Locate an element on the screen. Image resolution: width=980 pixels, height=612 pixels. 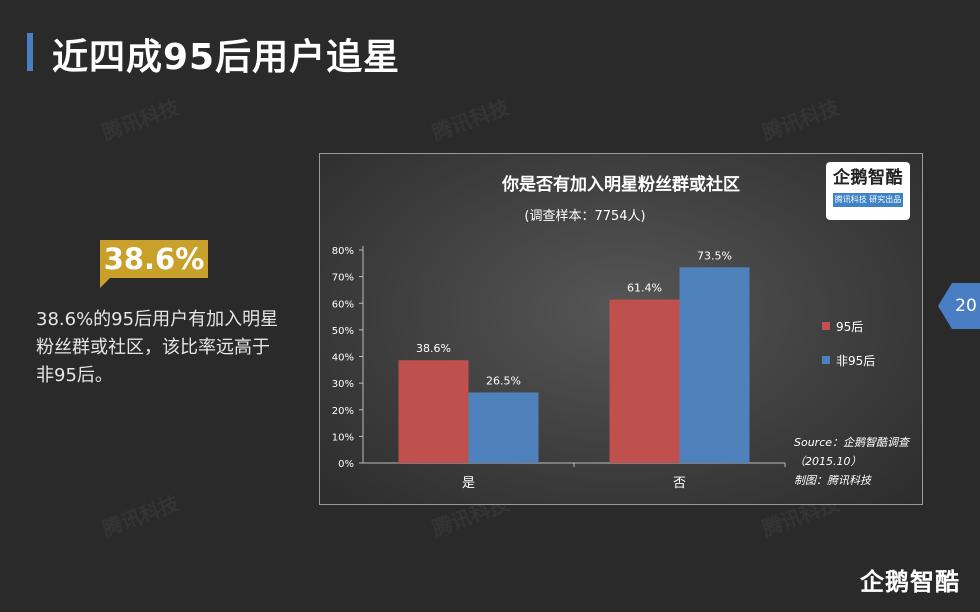
page-number-bg is located at coordinates (966, 306).